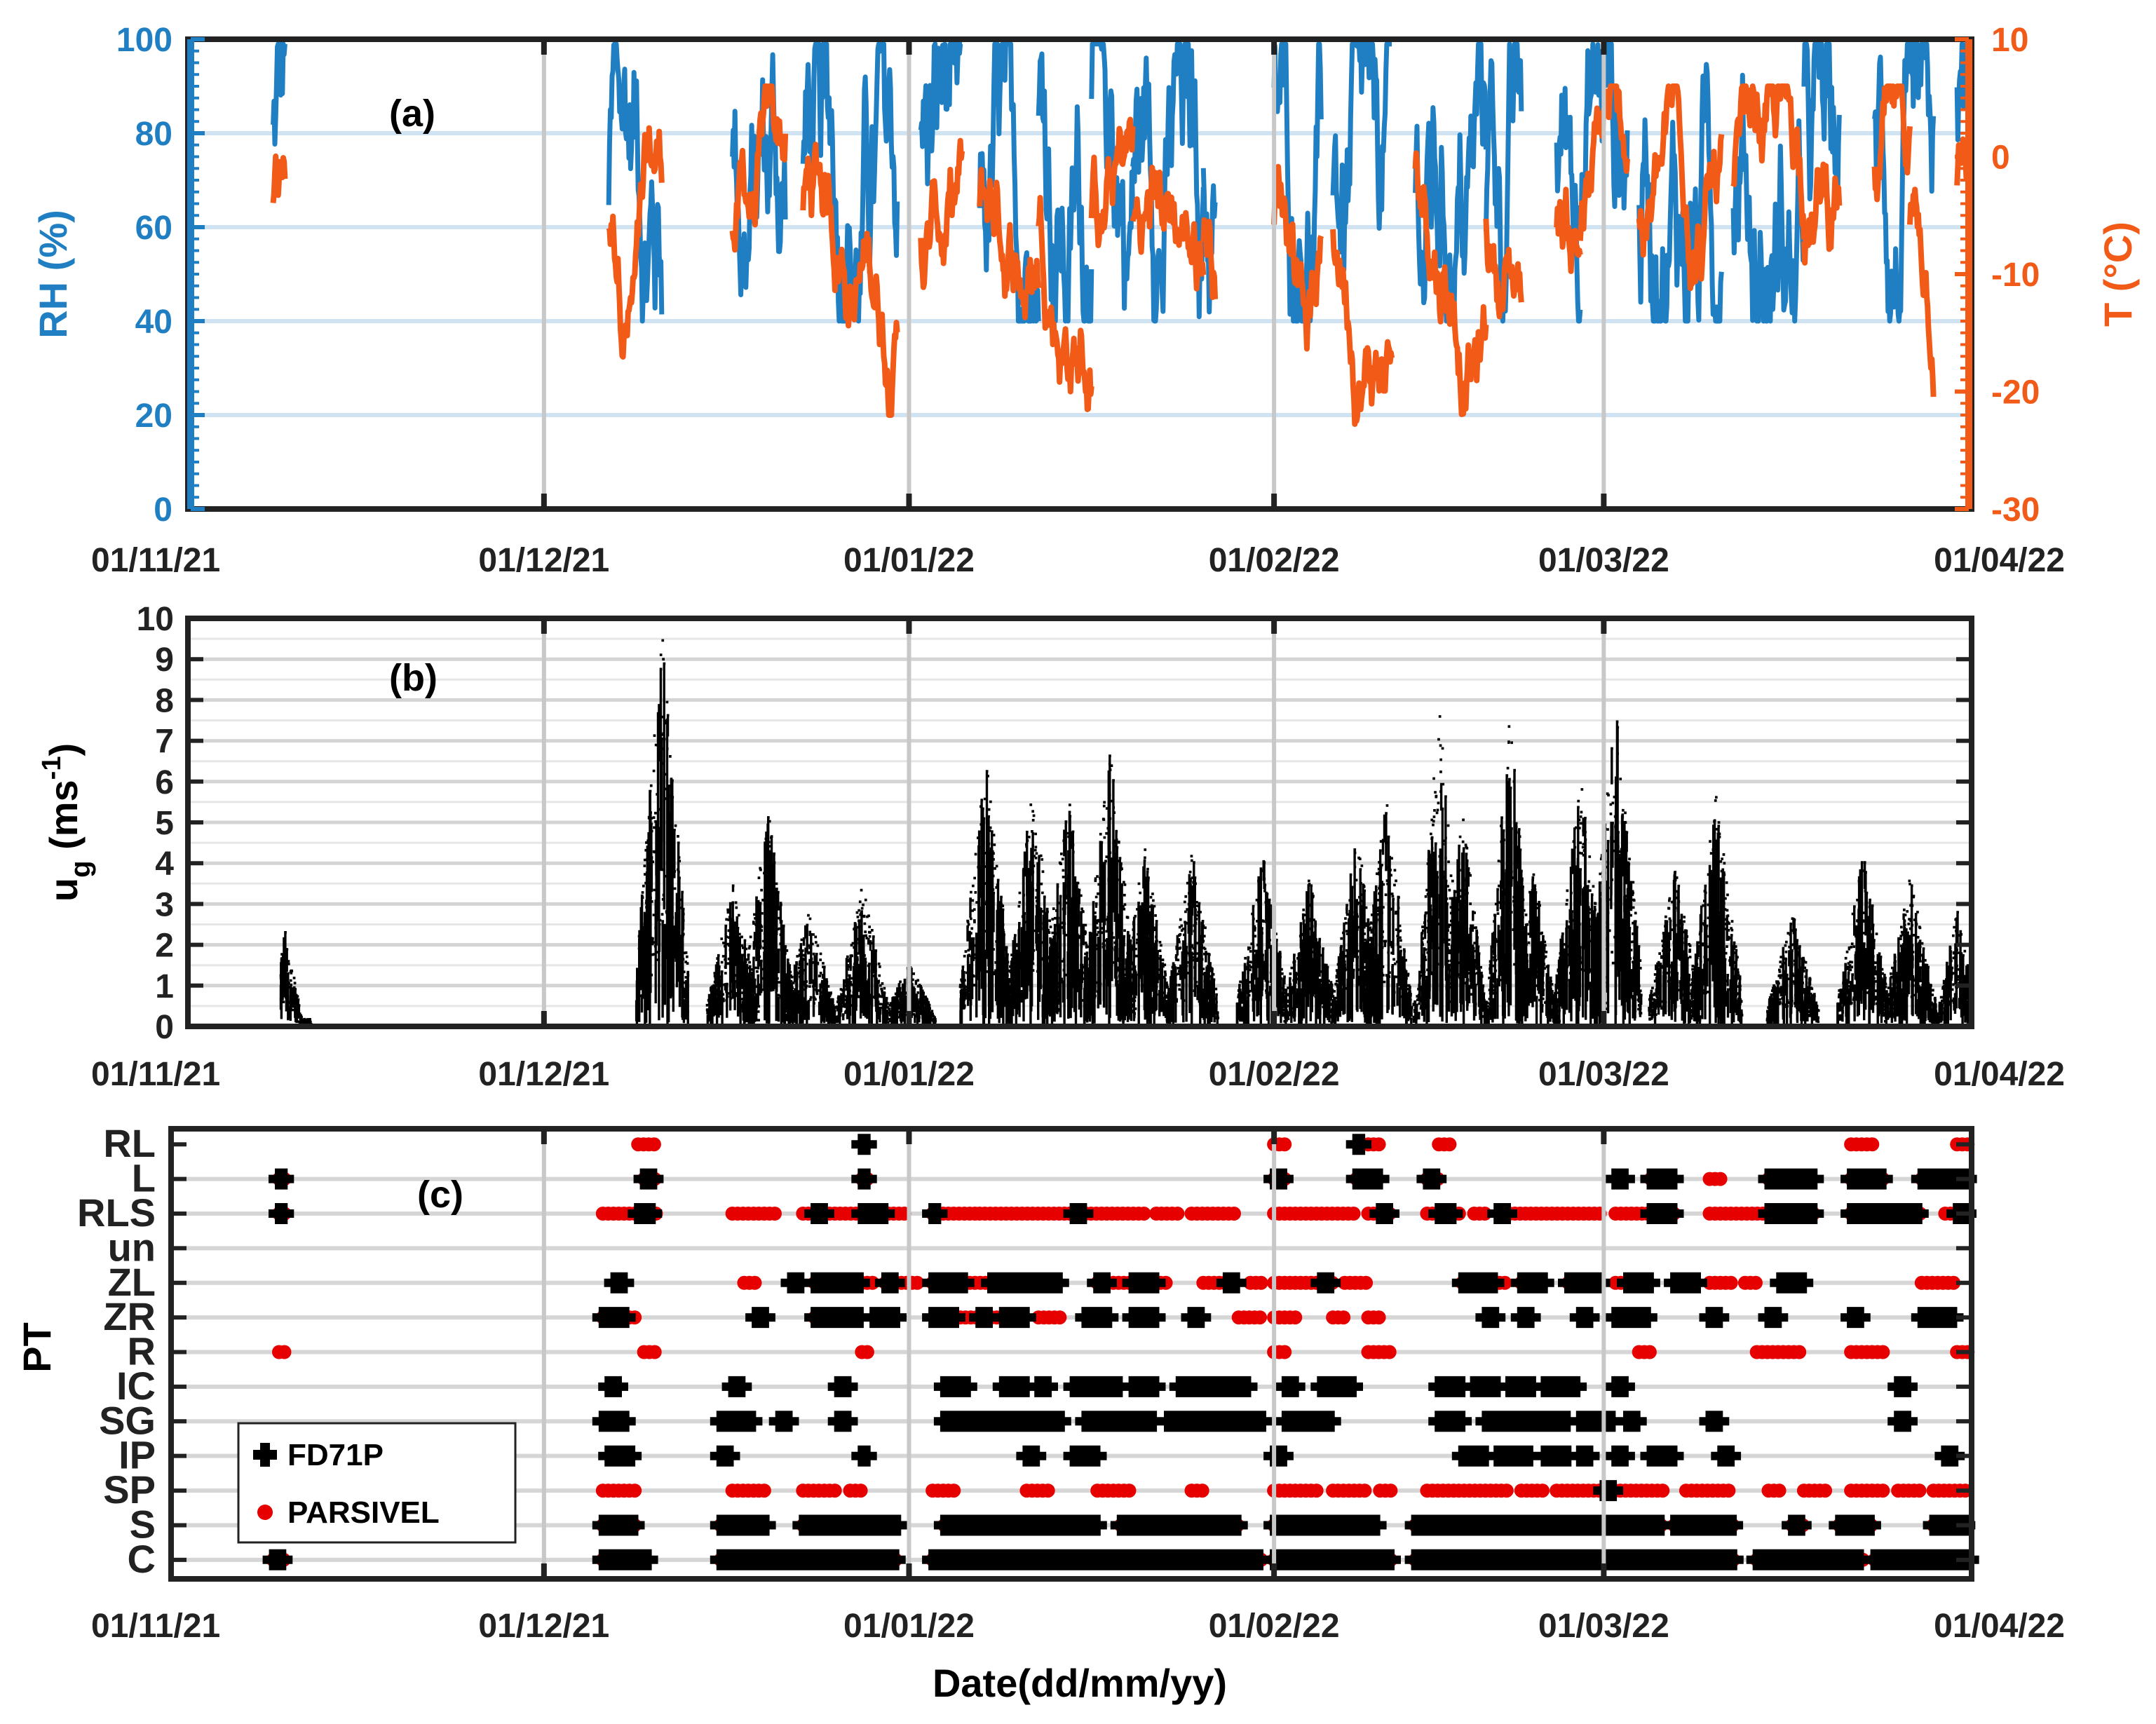  Describe the element at coordinates (1255, 1421) in the screenshot. I see `fd71p-sg-events` at that location.